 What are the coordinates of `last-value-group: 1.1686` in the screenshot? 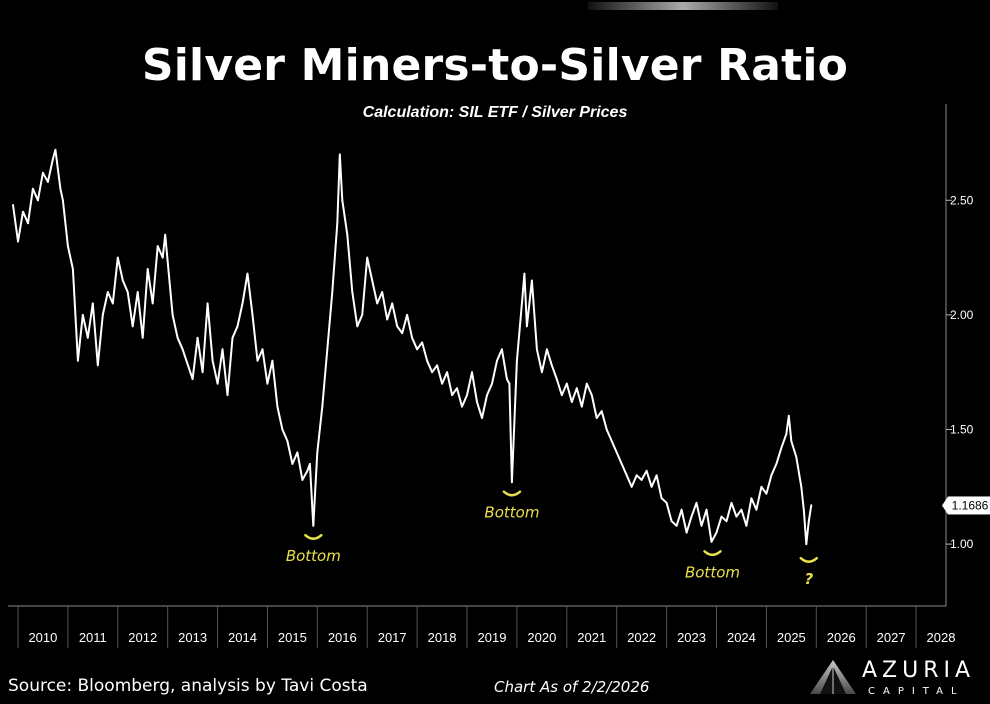 It's located at (966, 505).